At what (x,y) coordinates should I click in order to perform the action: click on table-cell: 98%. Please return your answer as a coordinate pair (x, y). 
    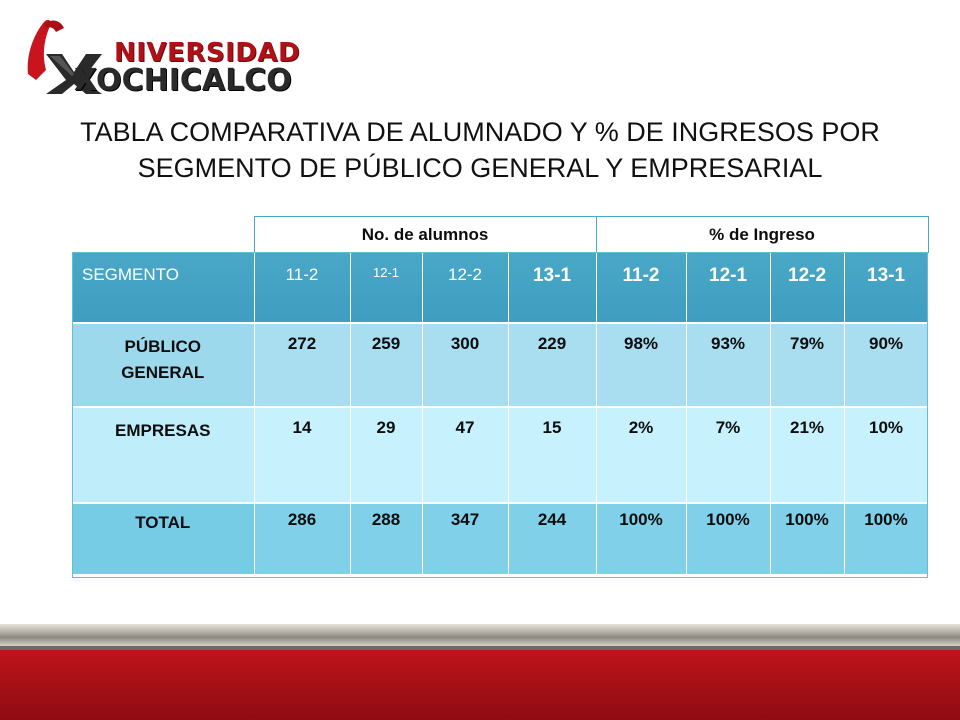
    Looking at the image, I should click on (641, 365).